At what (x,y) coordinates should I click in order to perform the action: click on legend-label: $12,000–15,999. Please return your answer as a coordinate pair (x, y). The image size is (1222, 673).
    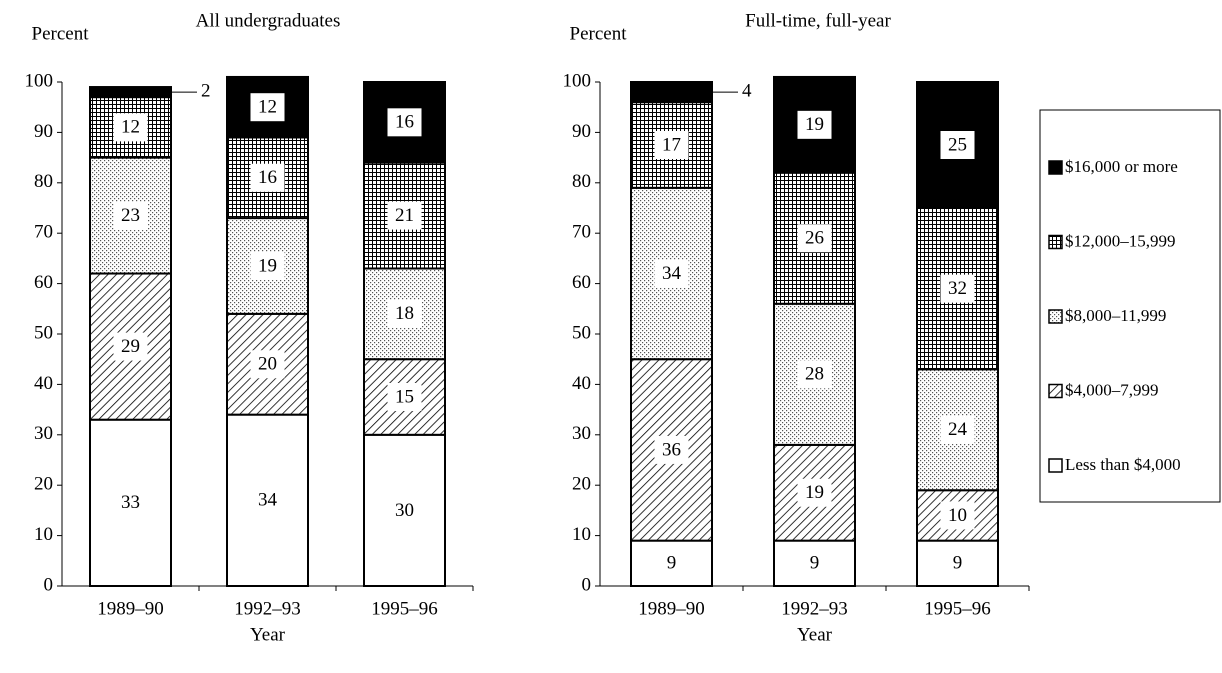
    Looking at the image, I should click on (1120, 240).